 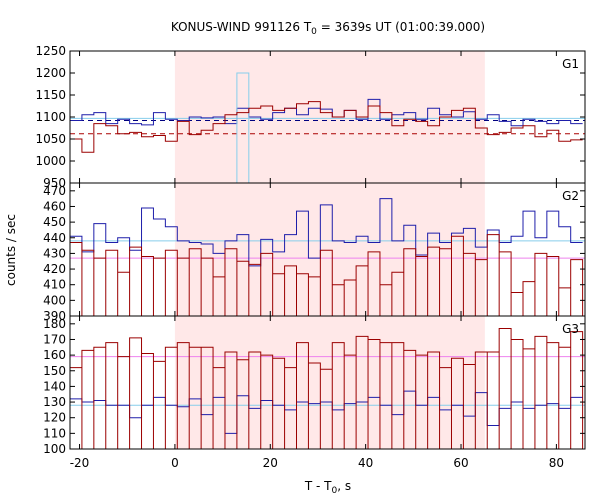 What do you see at coordinates (54, 386) in the screenshot?
I see `y-tick-label: 140` at bounding box center [54, 386].